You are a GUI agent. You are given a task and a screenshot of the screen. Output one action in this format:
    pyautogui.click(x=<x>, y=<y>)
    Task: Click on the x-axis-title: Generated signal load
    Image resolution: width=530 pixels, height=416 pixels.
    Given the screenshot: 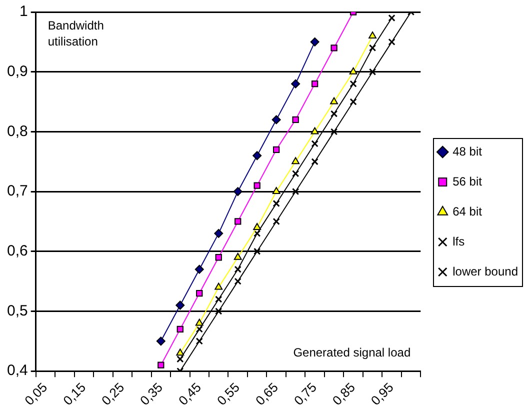 What is the action you would take?
    pyautogui.click(x=352, y=352)
    